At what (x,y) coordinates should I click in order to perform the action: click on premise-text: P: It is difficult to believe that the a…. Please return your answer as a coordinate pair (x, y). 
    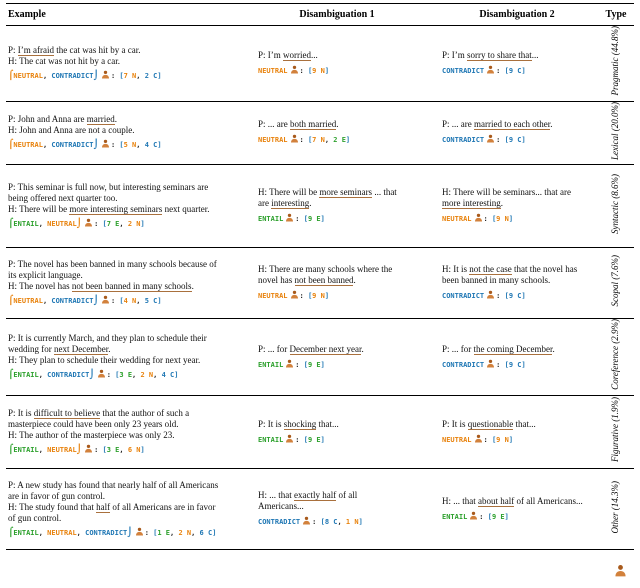
    Looking at the image, I should click on (99, 419).